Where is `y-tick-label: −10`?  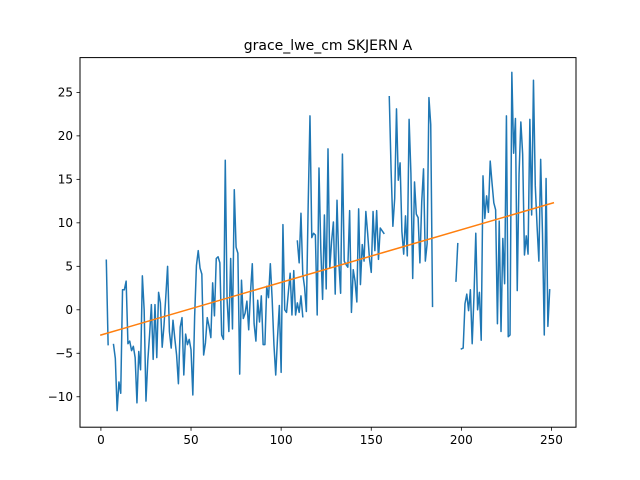 y-tick-label: −10 is located at coordinates (60, 397).